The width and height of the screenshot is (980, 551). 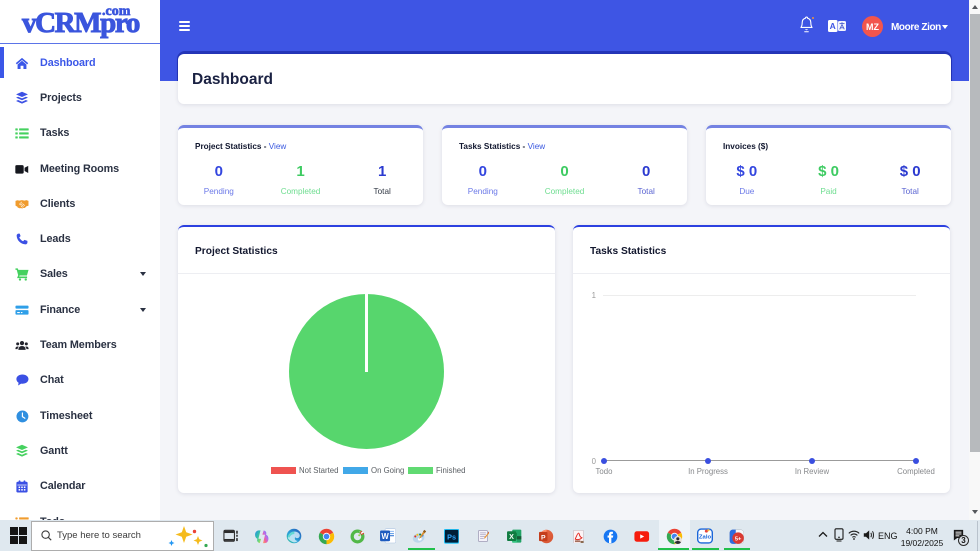 What do you see at coordinates (451, 536) in the screenshot?
I see `svg-text: Ps` at bounding box center [451, 536].